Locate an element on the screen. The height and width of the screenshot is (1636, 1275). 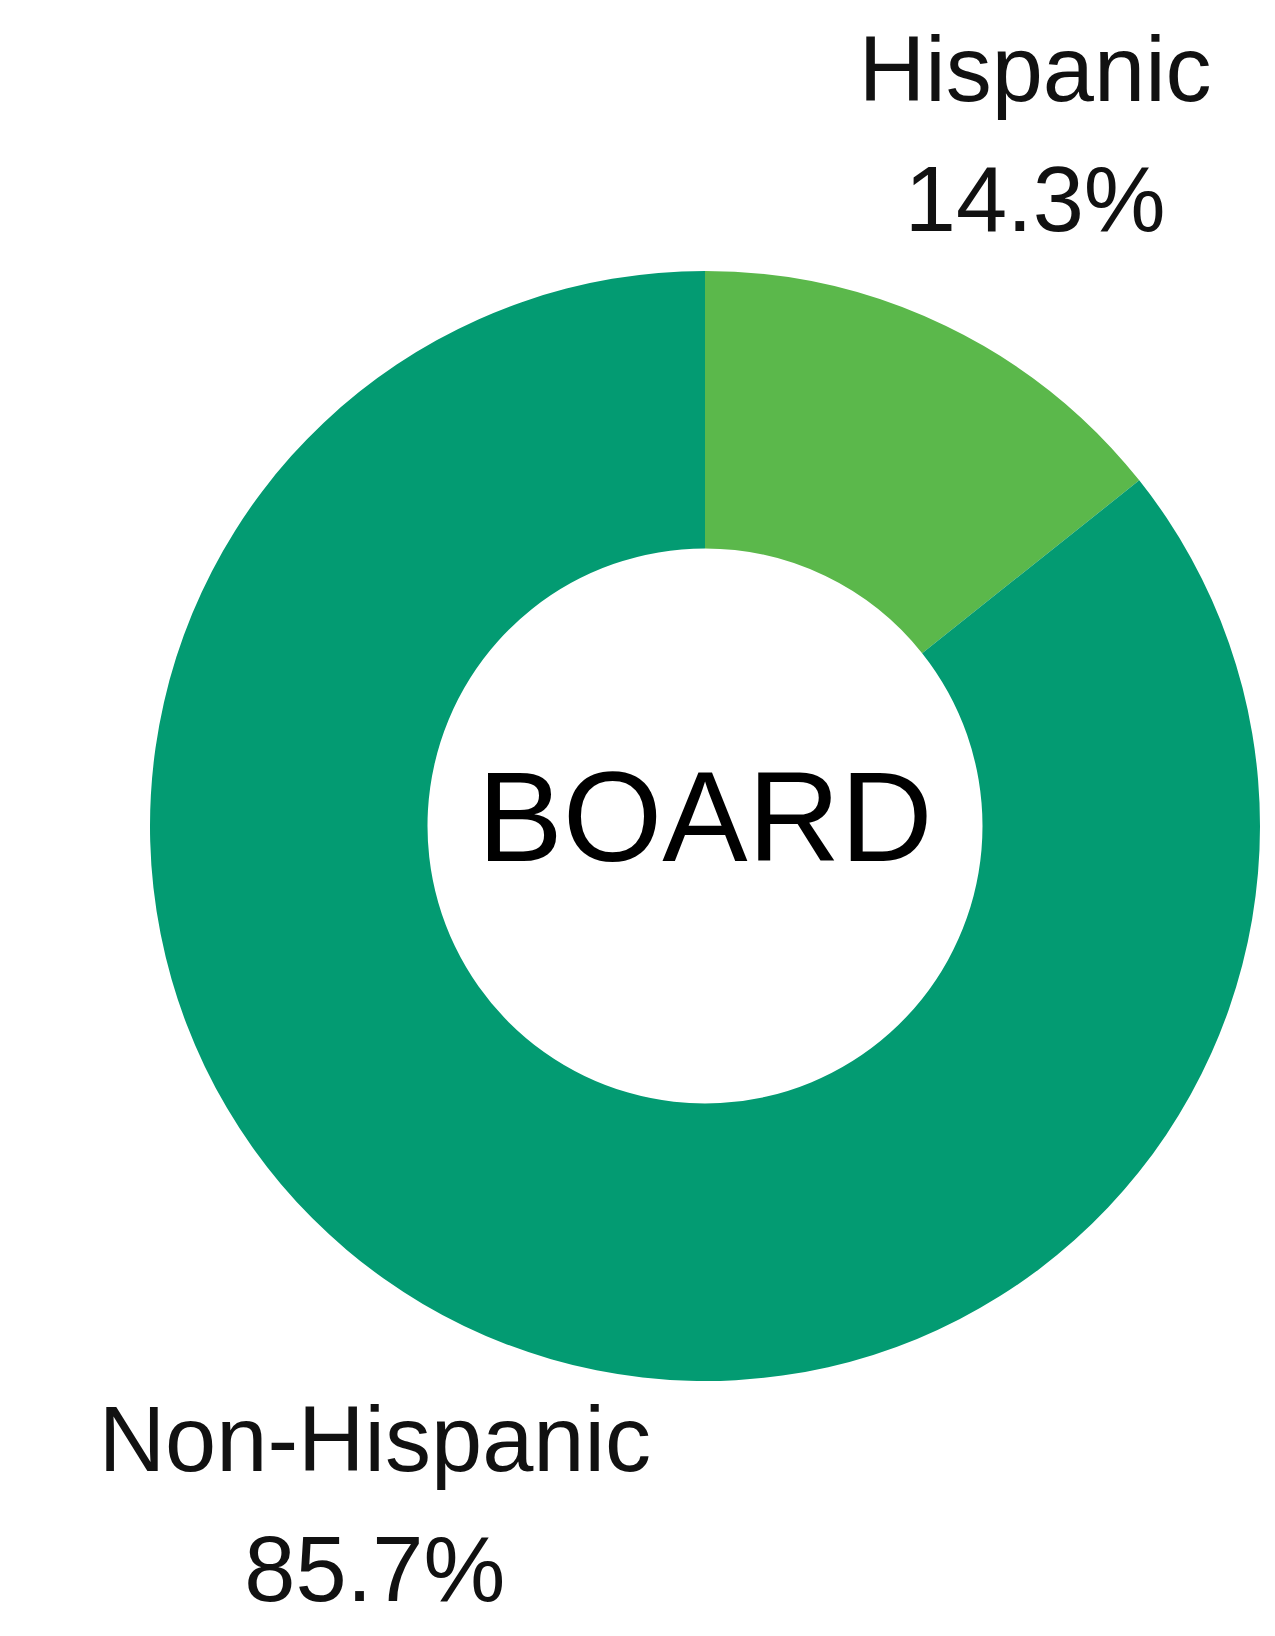
data-label: 14.3% is located at coordinates (1035, 199).